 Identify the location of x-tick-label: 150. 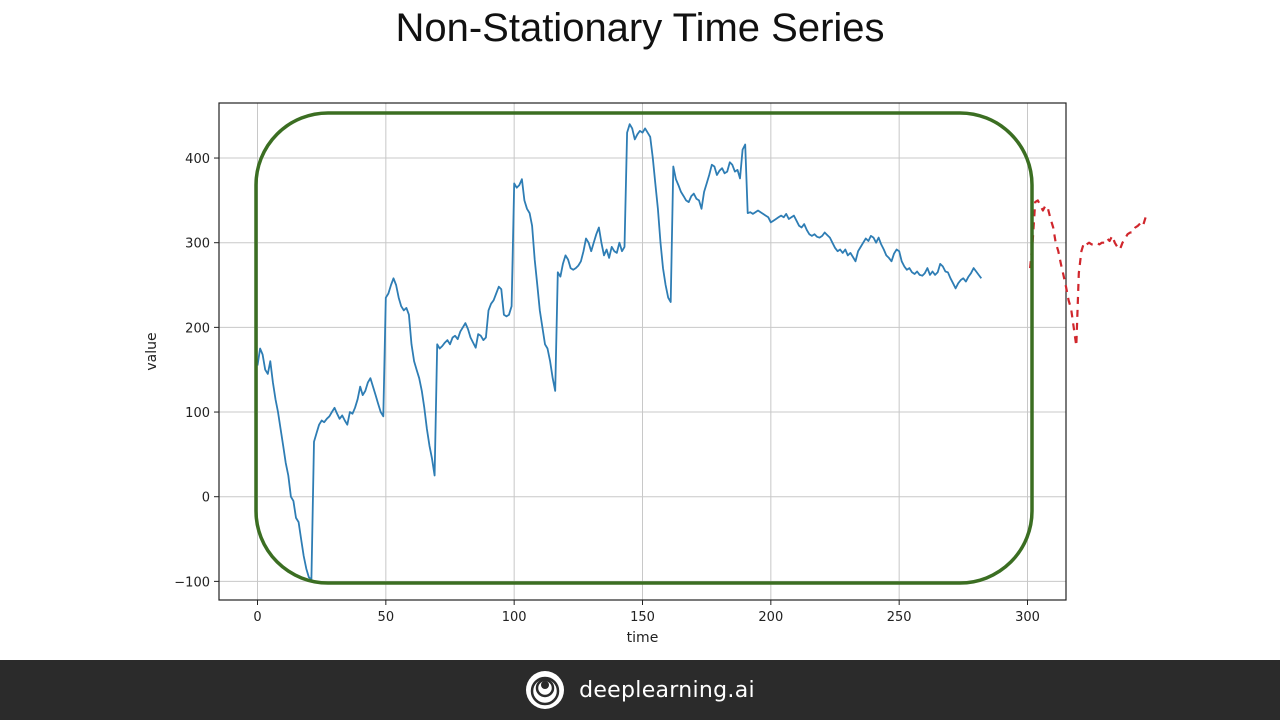
(642, 617).